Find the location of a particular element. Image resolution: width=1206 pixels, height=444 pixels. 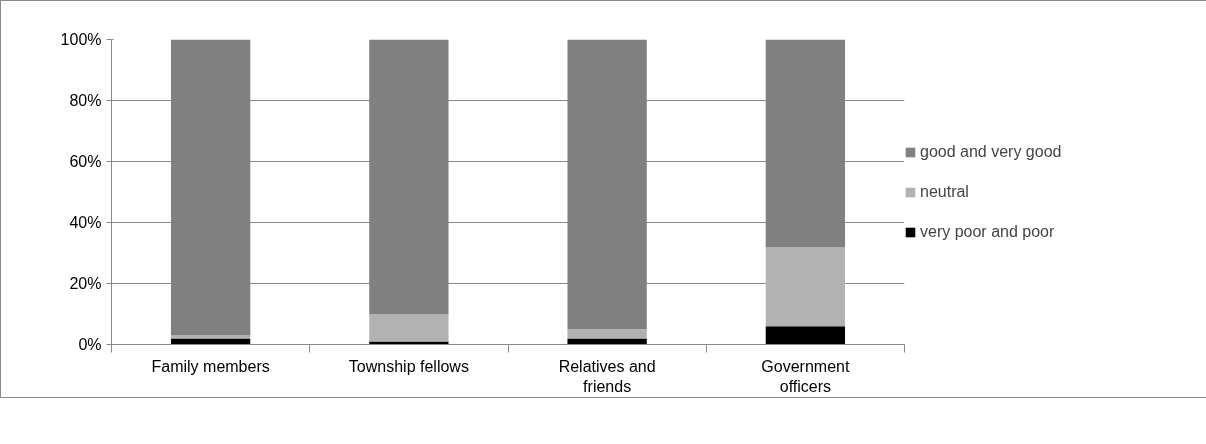

x-tick-label: Family members is located at coordinates (210, 366).